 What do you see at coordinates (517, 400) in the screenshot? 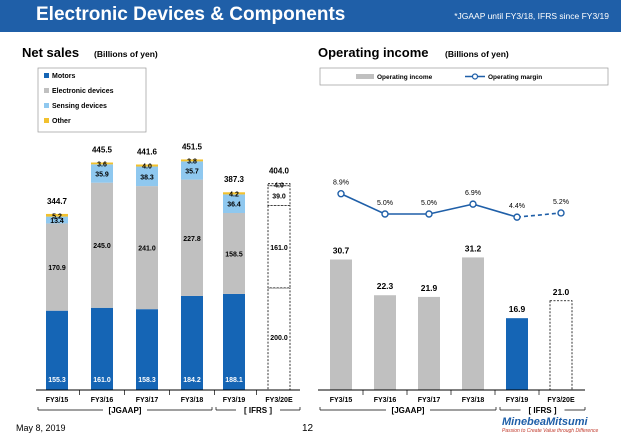
I see `opincome-category-4: FY3/19` at bounding box center [517, 400].